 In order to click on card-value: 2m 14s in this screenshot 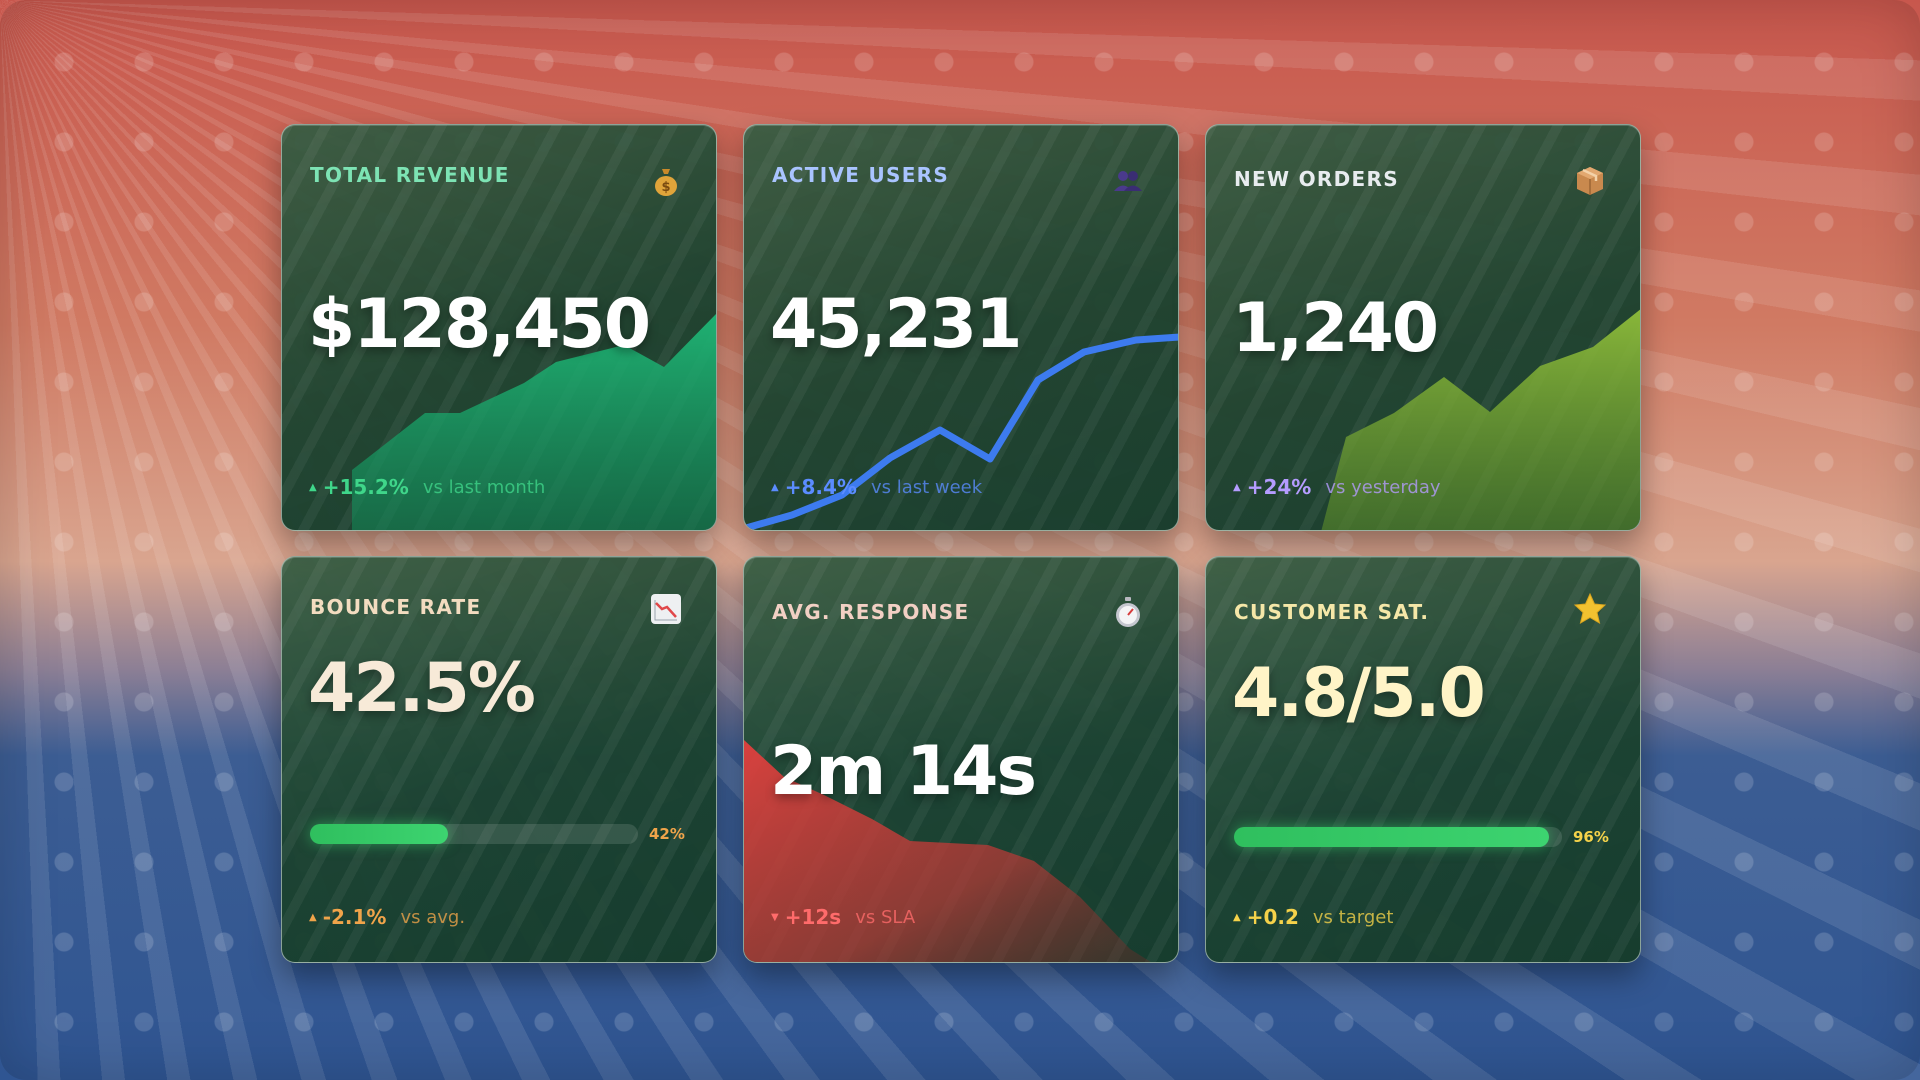, I will do `click(903, 771)`.